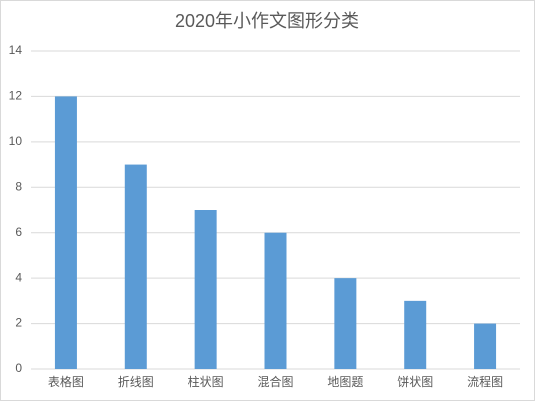 The image size is (535, 401). I want to click on y-tick-label: 4, so click(18, 277).